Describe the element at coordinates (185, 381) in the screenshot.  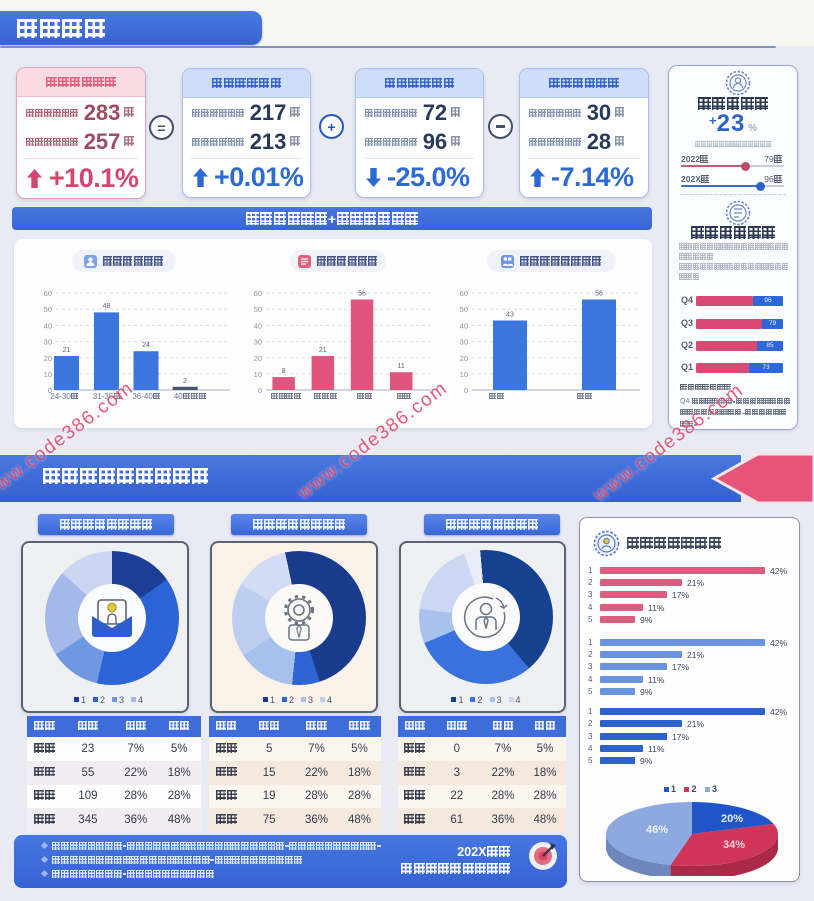
I see `svg-text: 2` at that location.